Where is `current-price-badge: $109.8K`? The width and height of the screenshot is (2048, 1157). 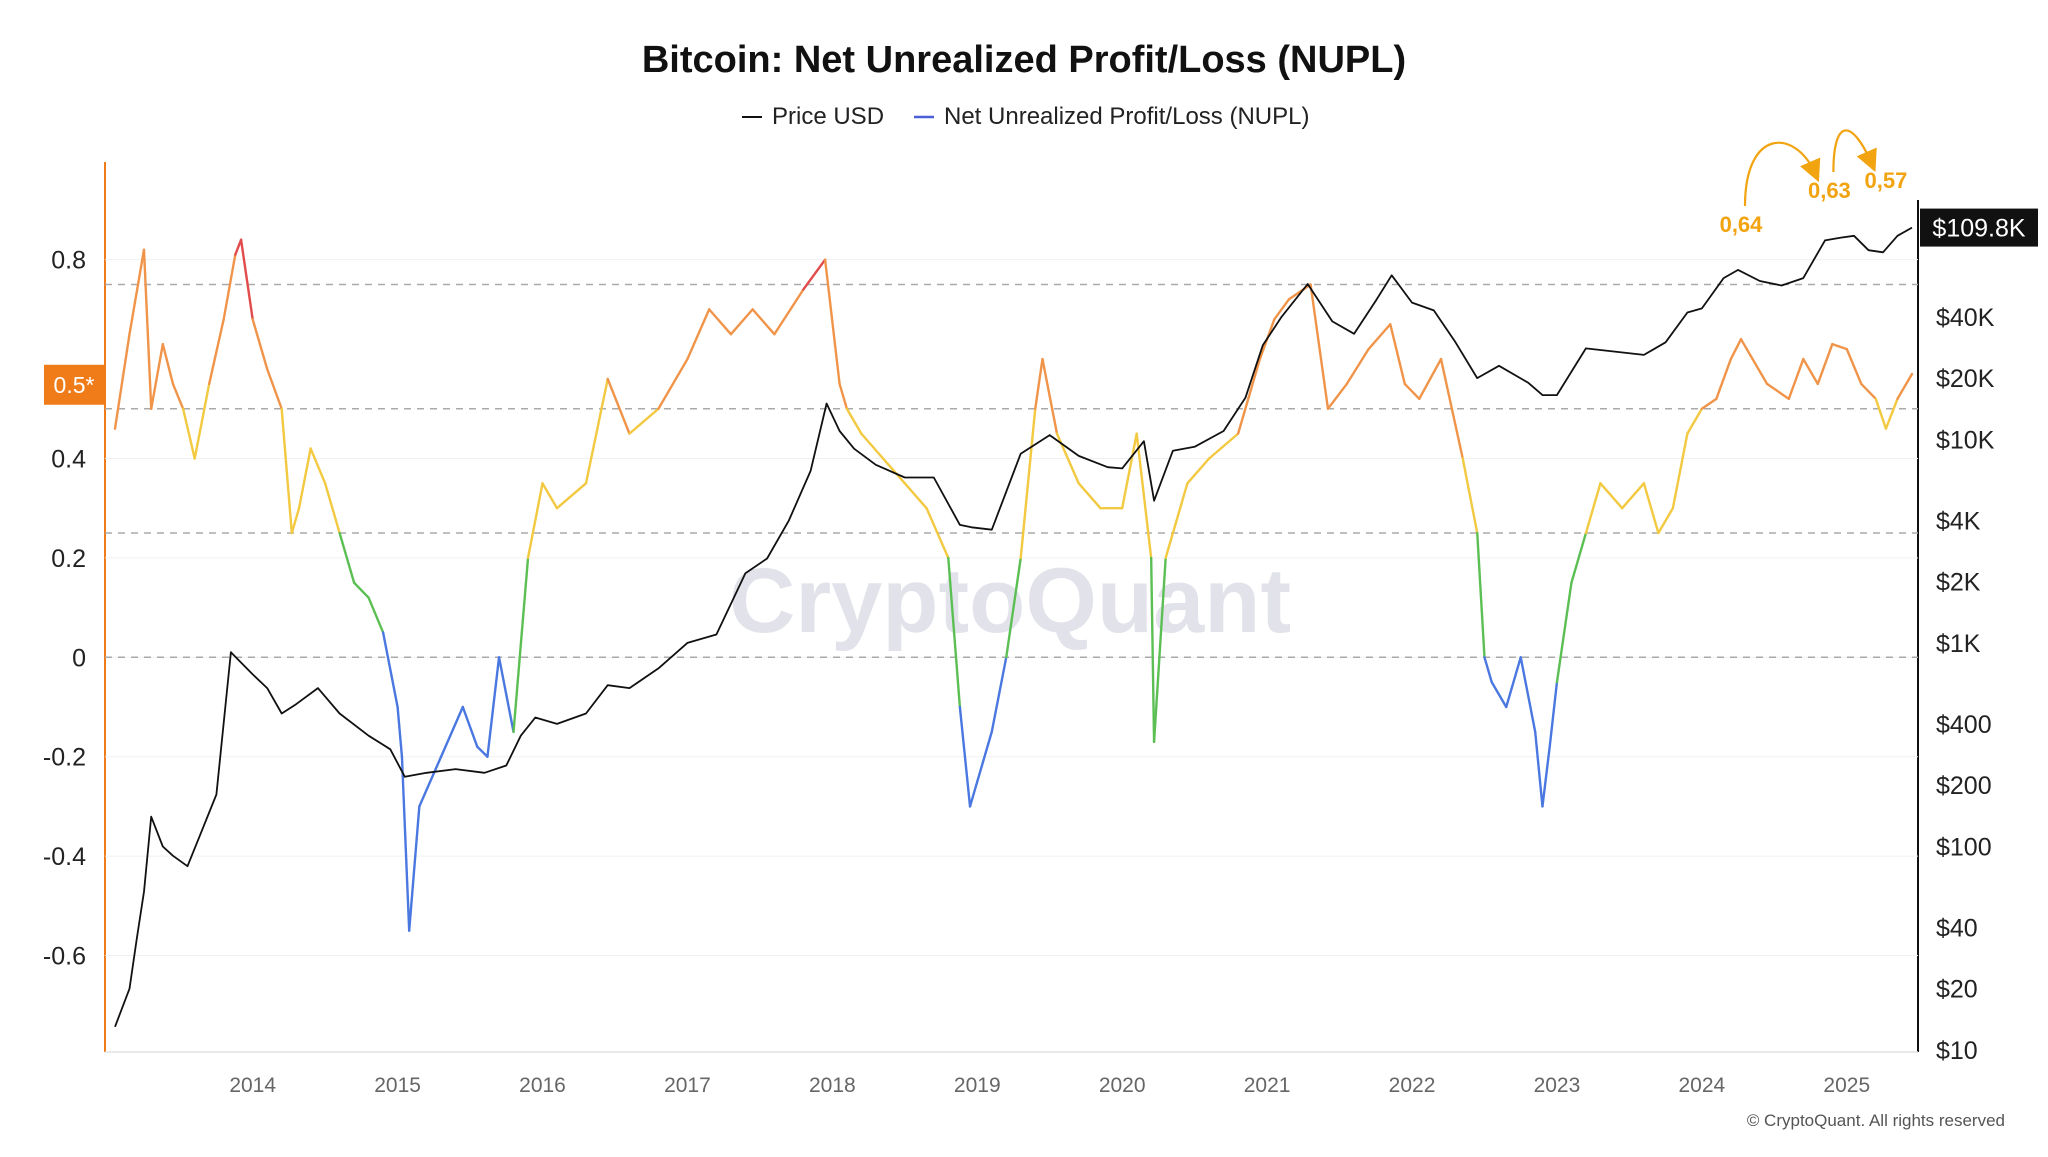
current-price-badge: $109.8K is located at coordinates (1979, 227).